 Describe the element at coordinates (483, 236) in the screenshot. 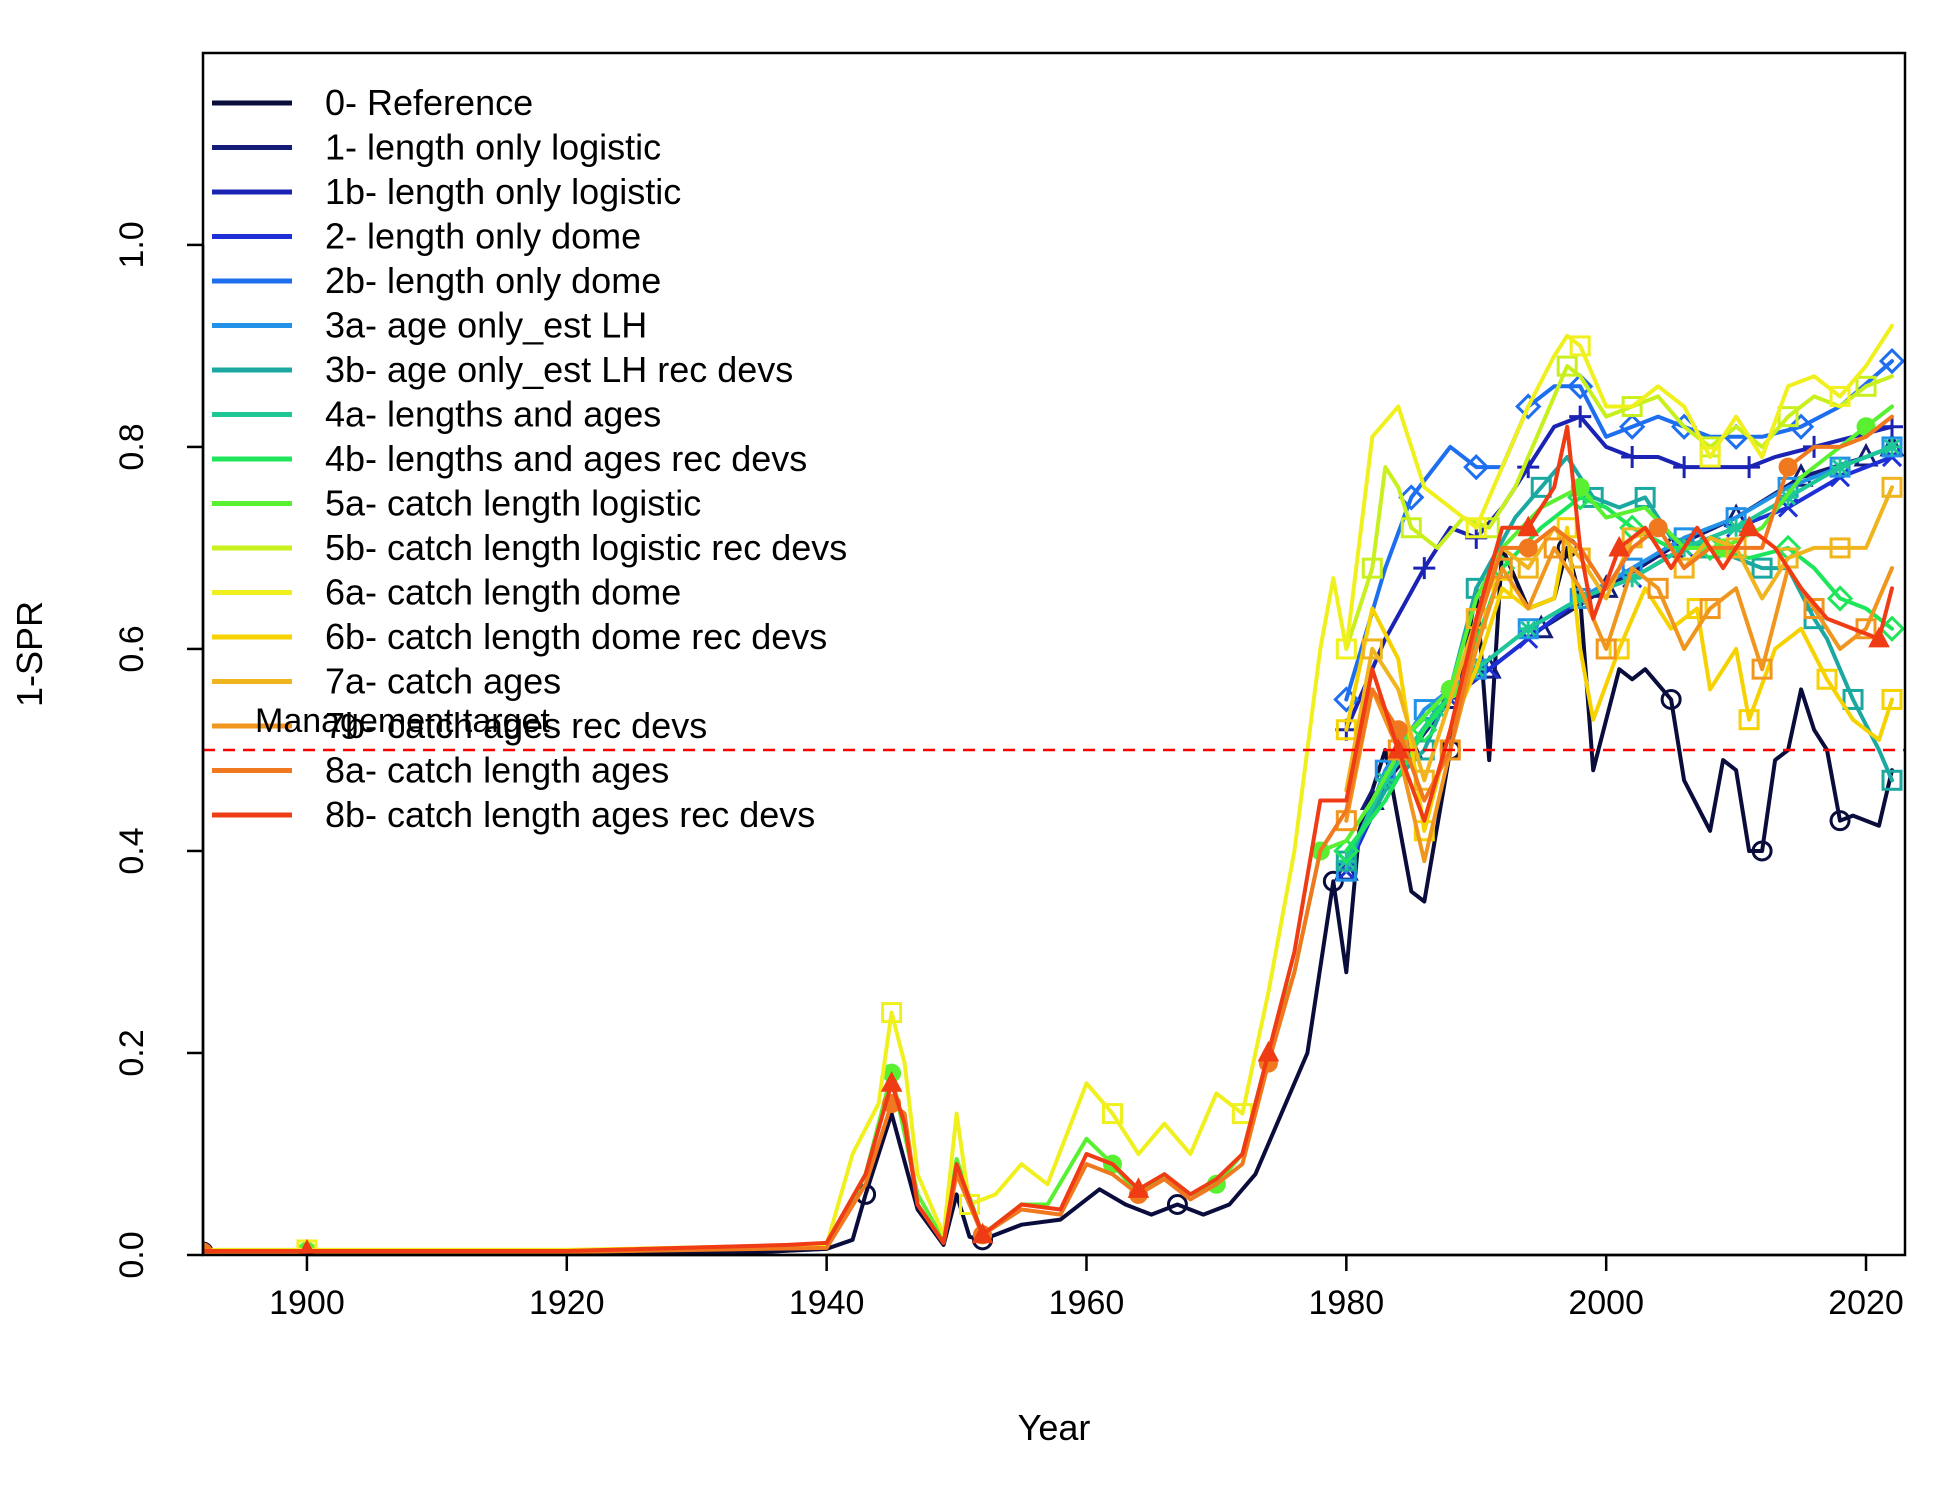

I see `legend-label: 2- length only dome` at that location.